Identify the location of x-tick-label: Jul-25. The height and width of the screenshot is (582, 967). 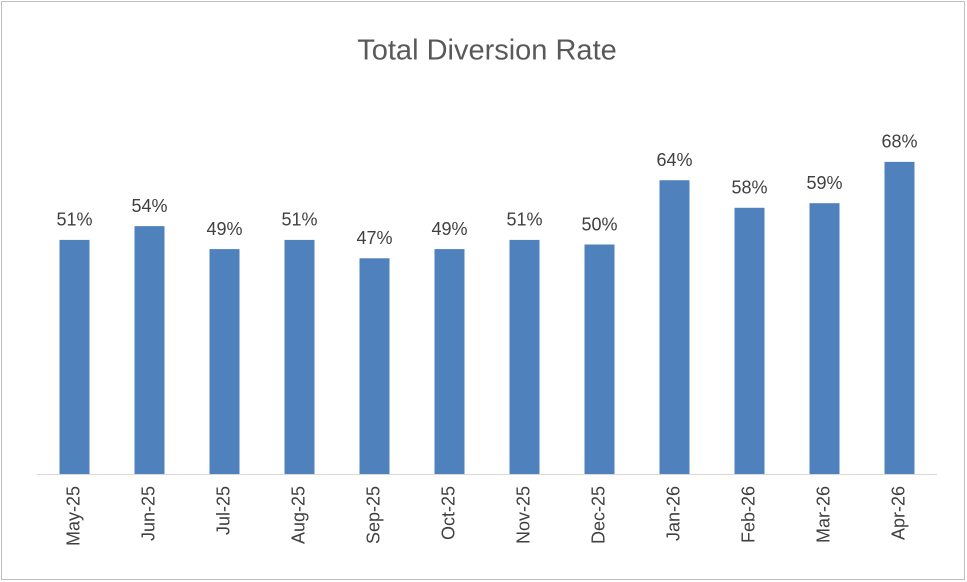
(223, 510).